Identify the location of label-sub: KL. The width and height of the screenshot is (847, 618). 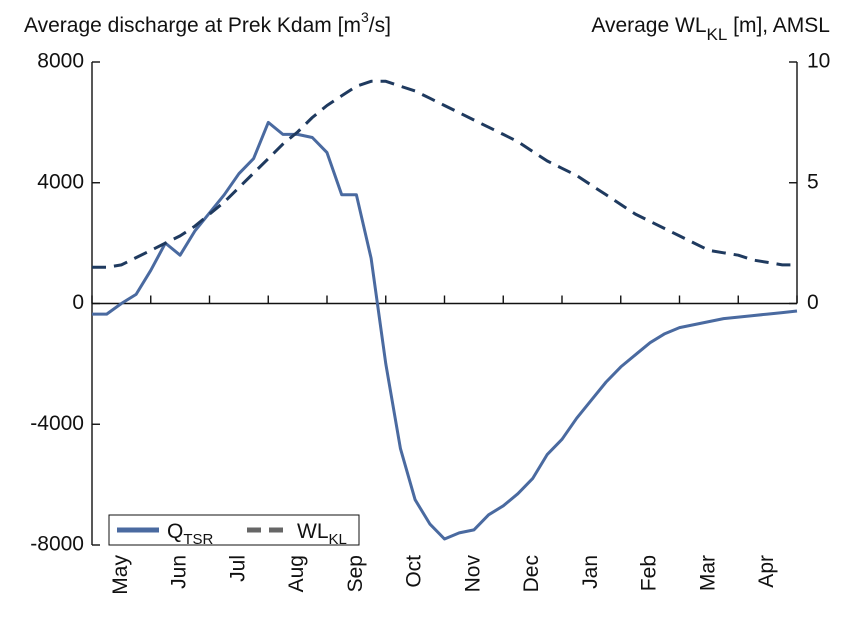
(717, 34).